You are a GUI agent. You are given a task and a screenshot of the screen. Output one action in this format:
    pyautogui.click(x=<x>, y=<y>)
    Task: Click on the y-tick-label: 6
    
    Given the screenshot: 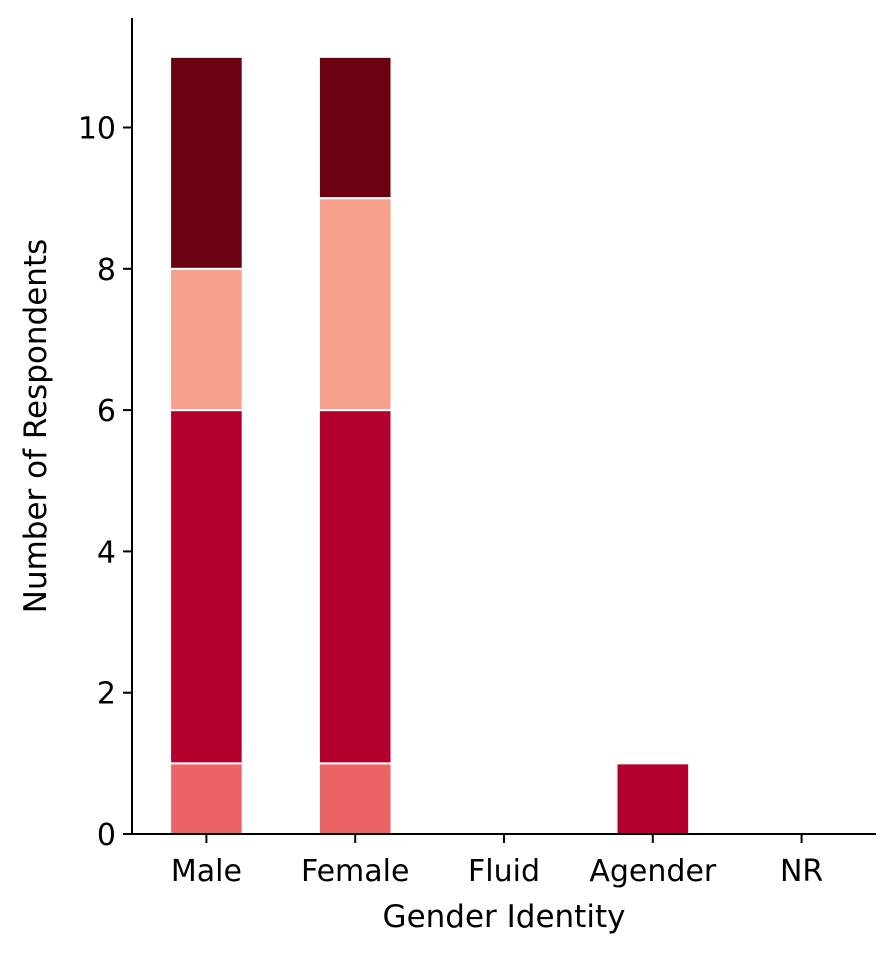 What is the action you would take?
    pyautogui.click(x=106, y=411)
    